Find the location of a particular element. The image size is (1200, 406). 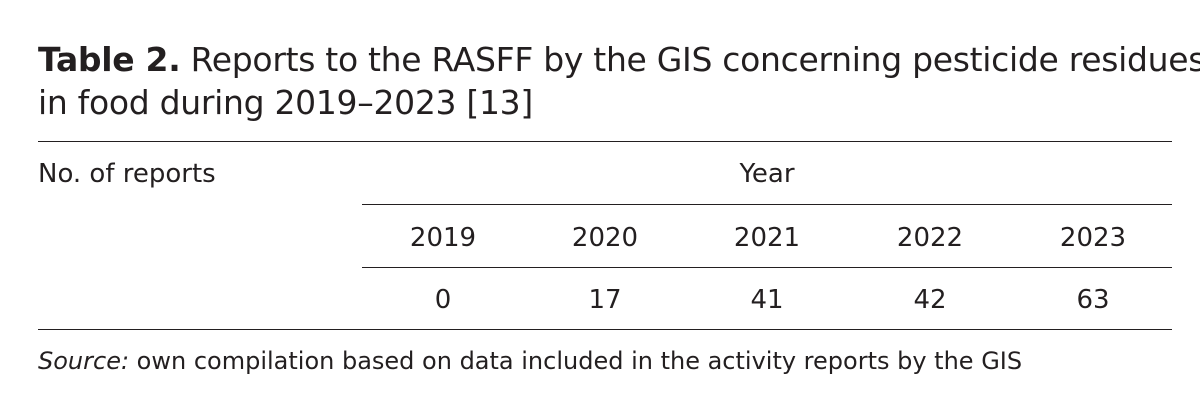

value-cell: 63 is located at coordinates (1093, 300).